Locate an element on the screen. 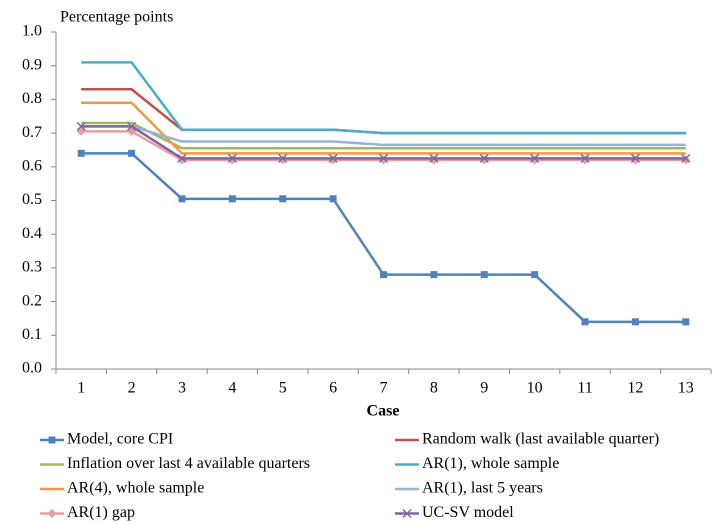 This screenshot has width=714, height=524. x-tick-label: 9 is located at coordinates (484, 388).